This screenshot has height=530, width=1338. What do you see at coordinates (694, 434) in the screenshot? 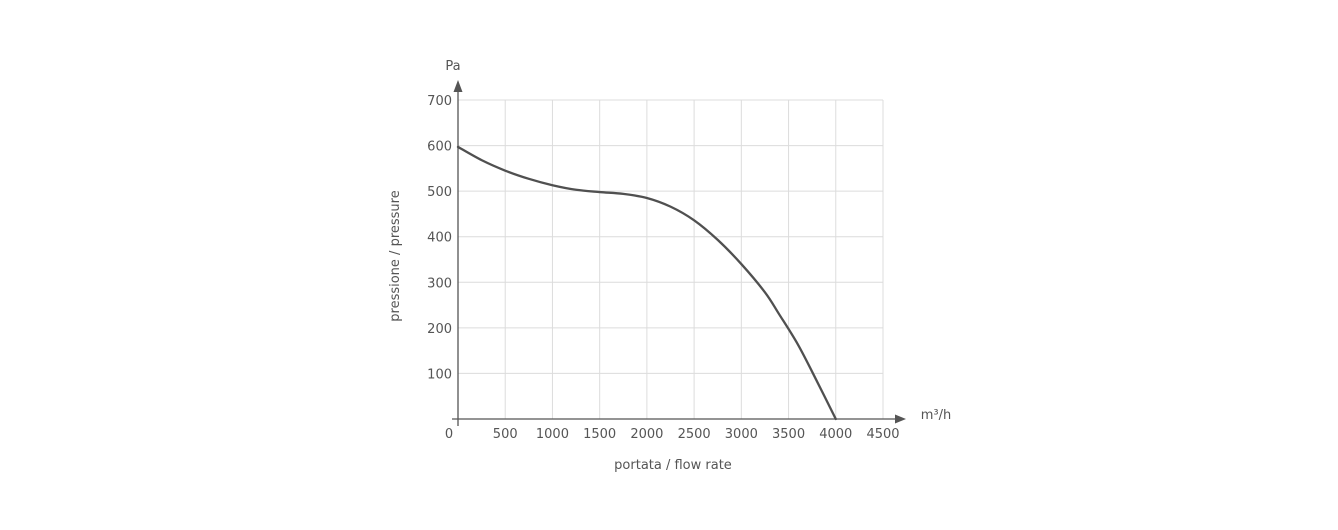
I see `x-tick-label: 2500` at bounding box center [694, 434].